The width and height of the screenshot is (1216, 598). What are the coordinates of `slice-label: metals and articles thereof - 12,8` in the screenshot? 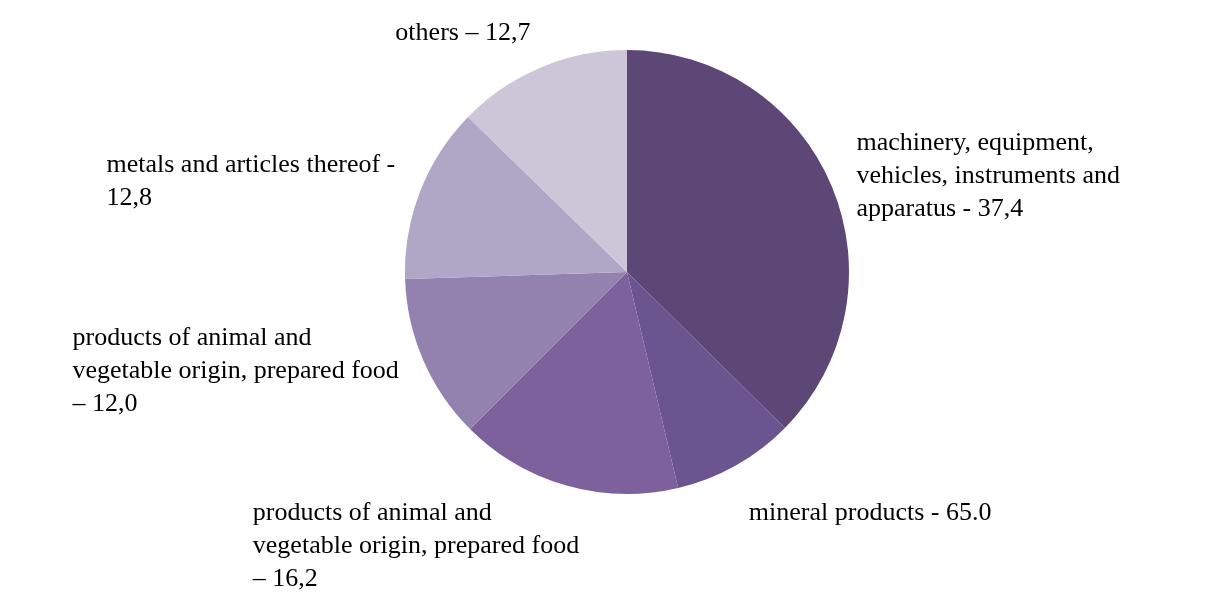 It's located at (251, 180).